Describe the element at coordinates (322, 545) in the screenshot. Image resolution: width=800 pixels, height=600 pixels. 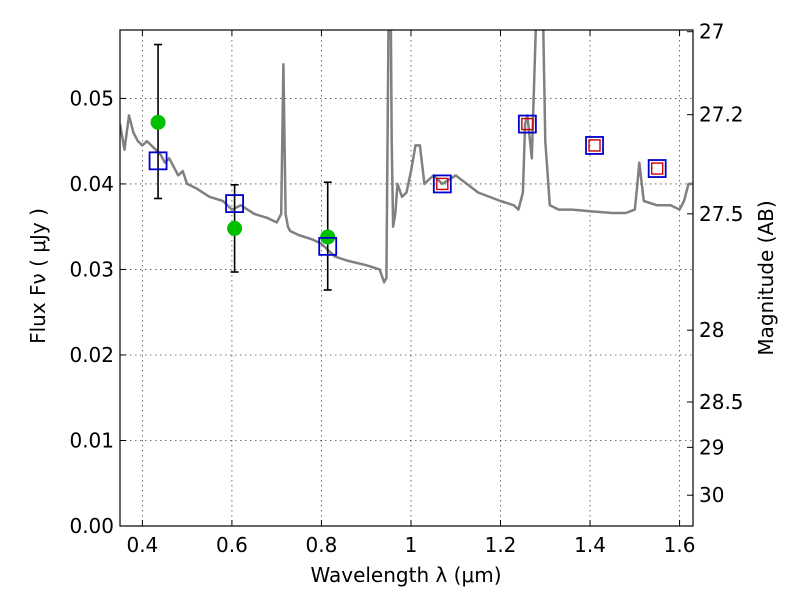
I see `x-tick-label: 0.8` at that location.